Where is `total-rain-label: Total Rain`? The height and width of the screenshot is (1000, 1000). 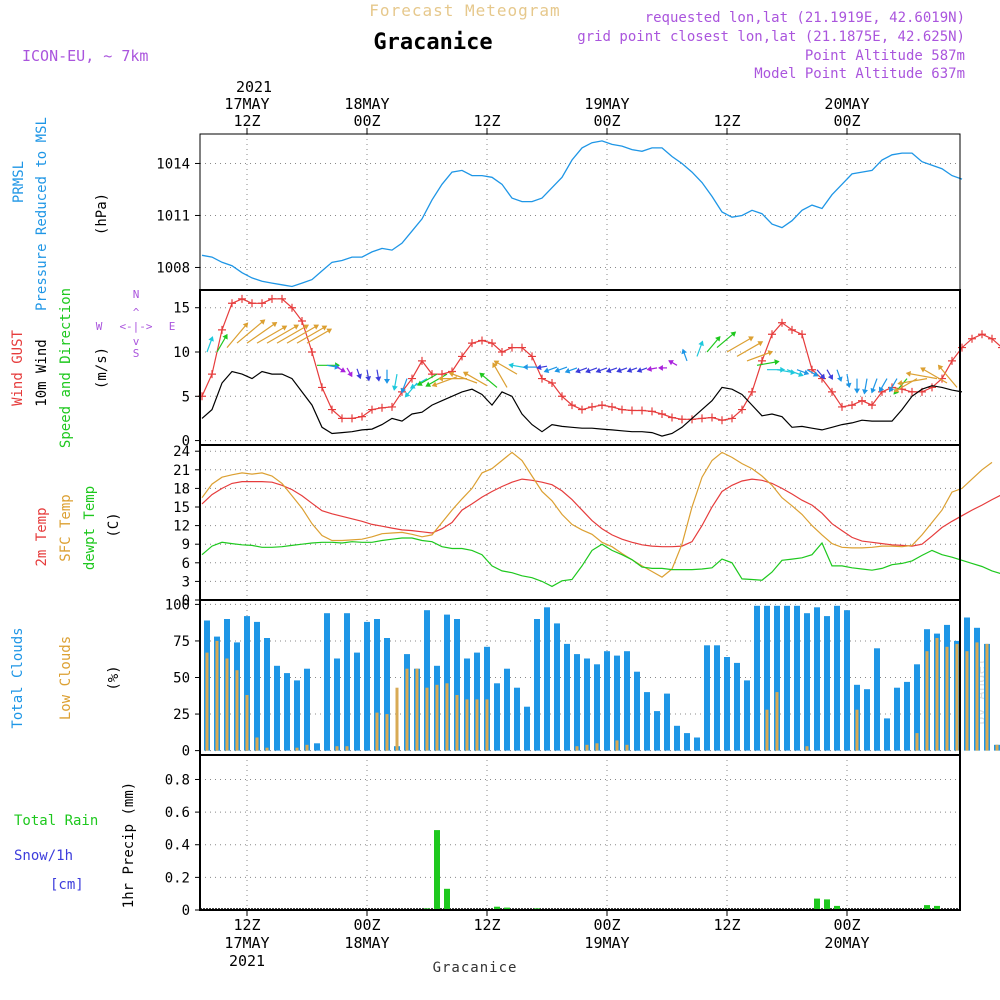
total-rain-label: Total Rain is located at coordinates (56, 821).